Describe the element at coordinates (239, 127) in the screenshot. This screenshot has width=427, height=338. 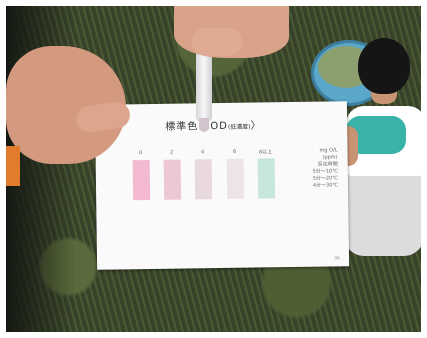
I see `card-title-small: (低濃度)` at that location.